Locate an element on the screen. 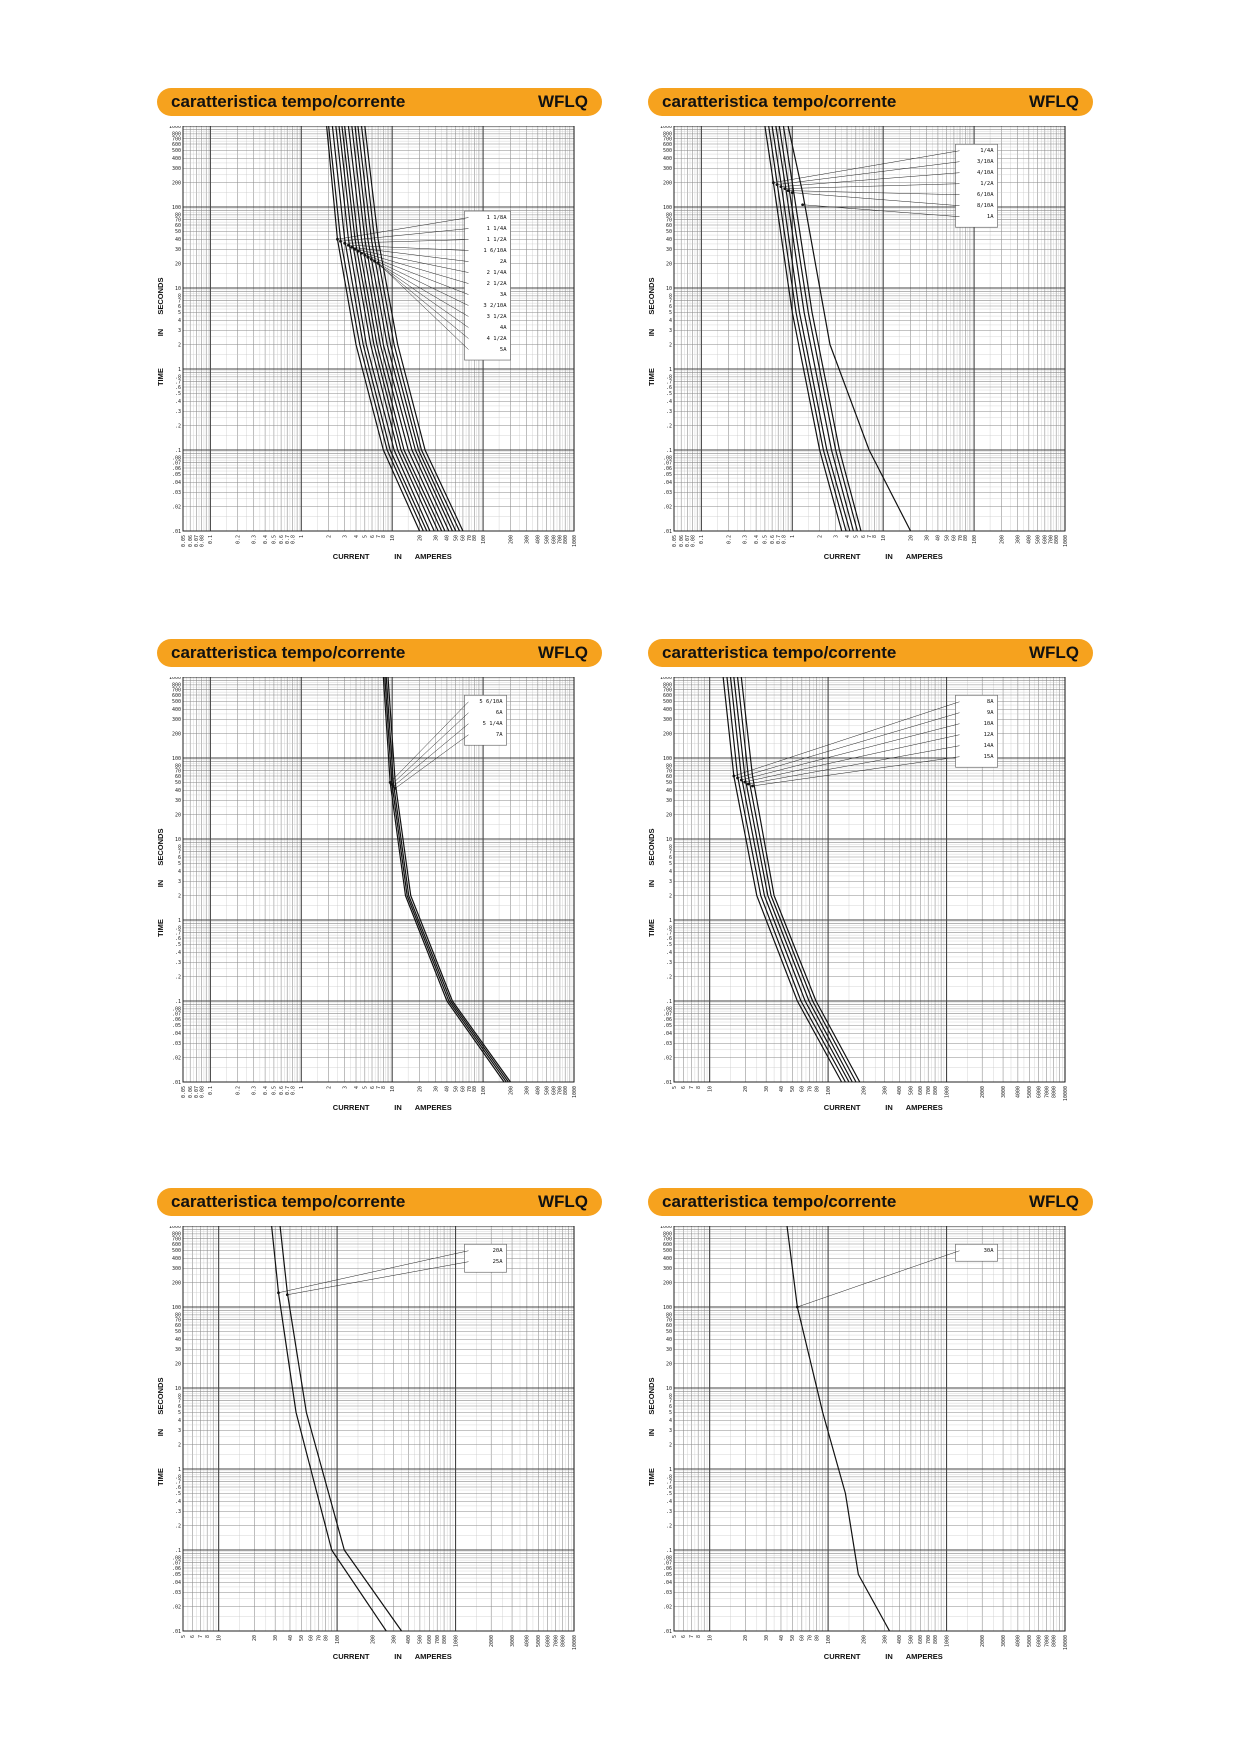 The height and width of the screenshot is (1754, 1240). legend-label: 30A is located at coordinates (989, 1251).